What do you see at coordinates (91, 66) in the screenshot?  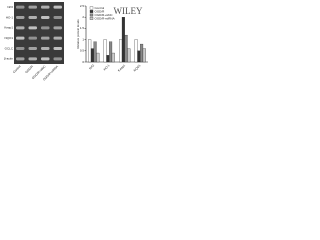 I see `x-tick-label: Nrf2` at bounding box center [91, 66].